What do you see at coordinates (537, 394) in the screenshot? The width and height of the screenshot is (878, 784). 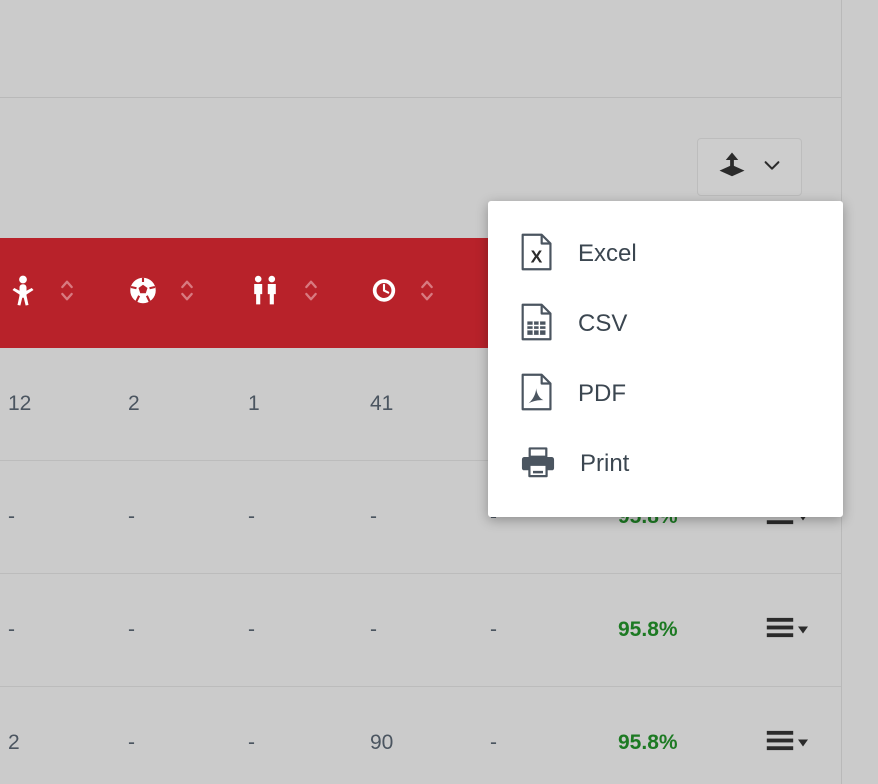 I see `file-pdf-icon` at bounding box center [537, 394].